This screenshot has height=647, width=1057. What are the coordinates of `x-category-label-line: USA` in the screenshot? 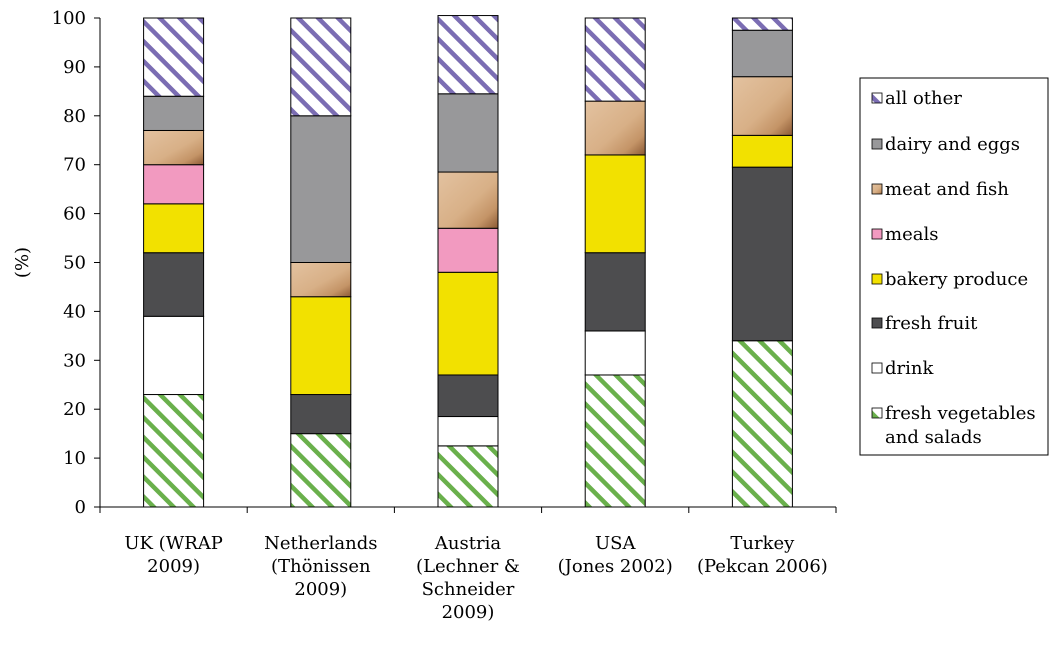 It's located at (616, 543).